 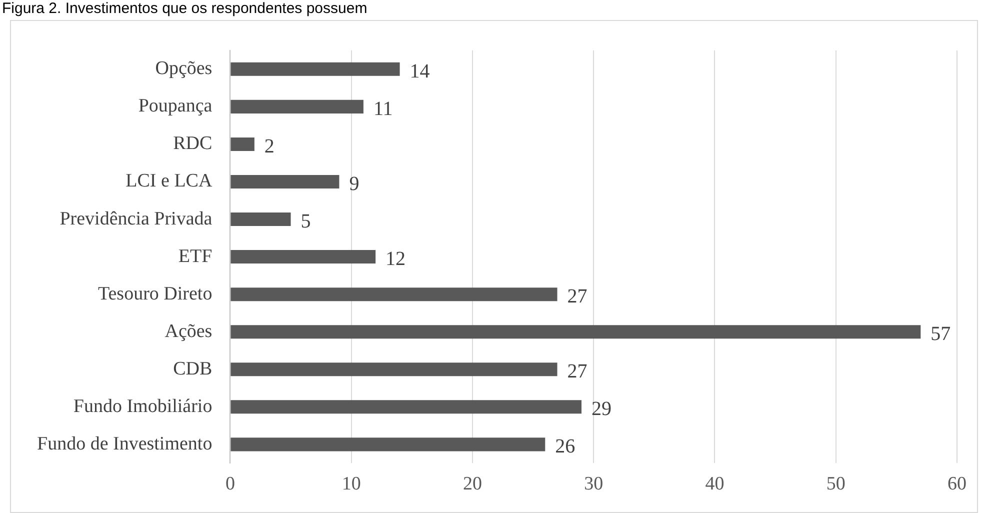 What do you see at coordinates (940, 334) in the screenshot?
I see `data-label: 57` at bounding box center [940, 334].